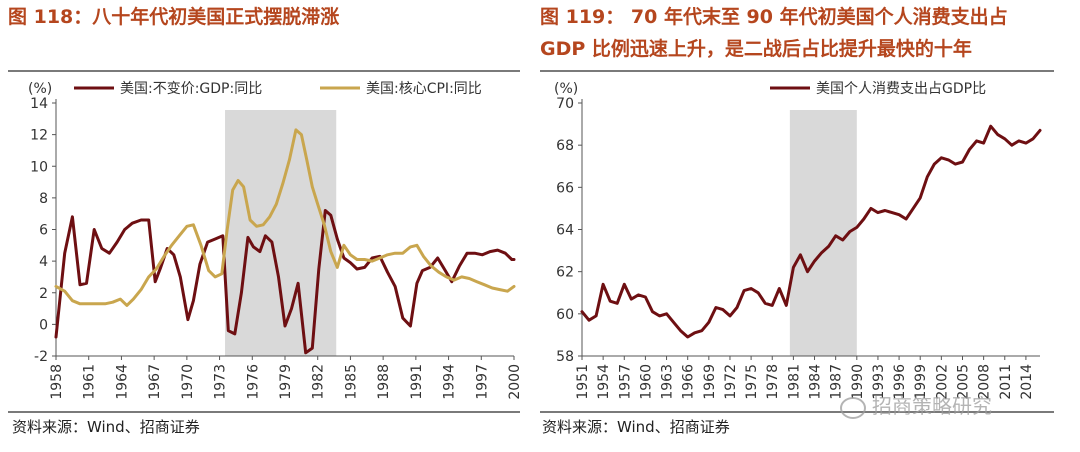  I want to click on right-y-unit-label: (%), so click(566, 89).